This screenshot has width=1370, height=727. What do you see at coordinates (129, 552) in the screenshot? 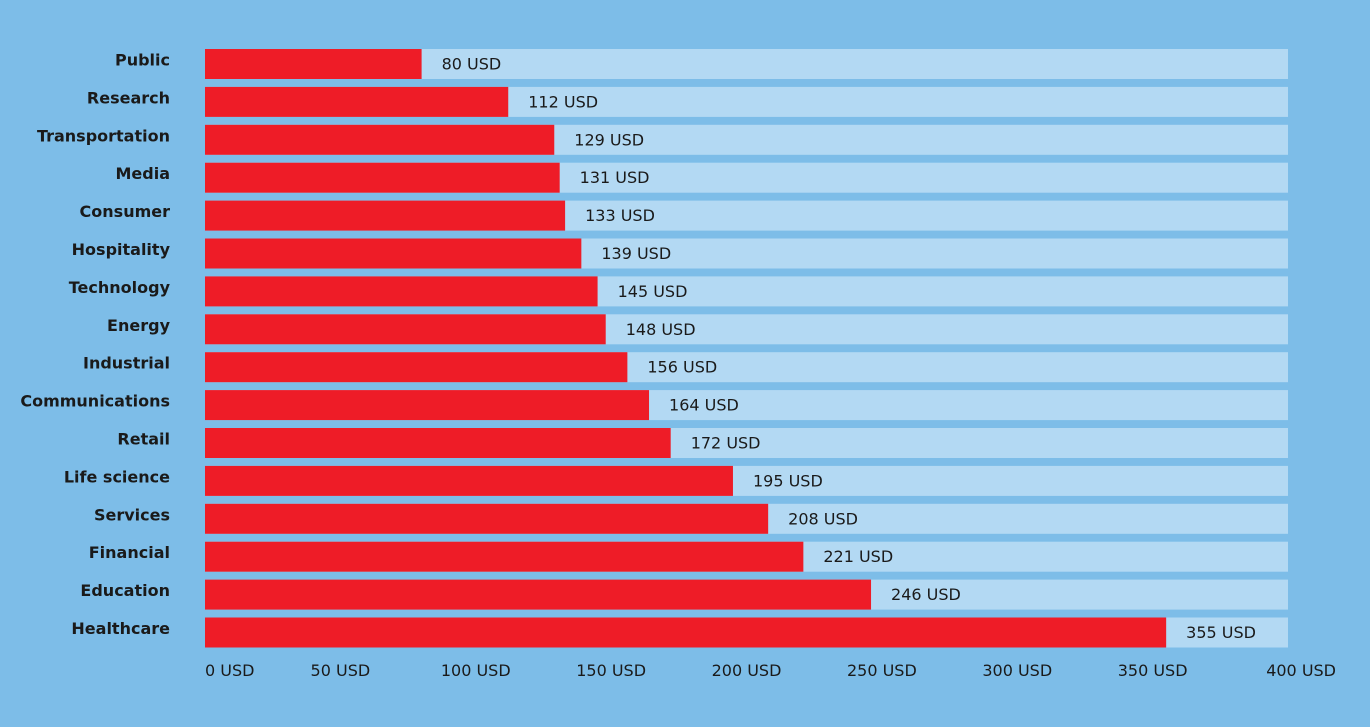
I see `category-label: Financial` at bounding box center [129, 552].